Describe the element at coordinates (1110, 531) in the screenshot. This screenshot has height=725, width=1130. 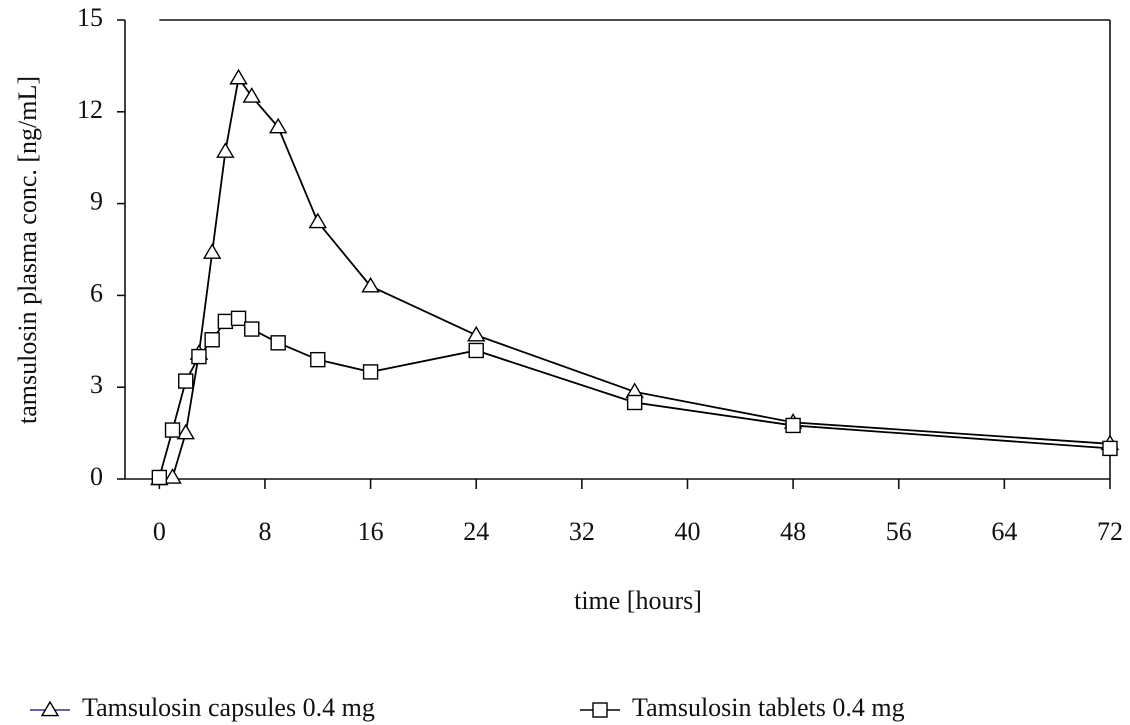
I see `x-tick-label: 72` at that location.